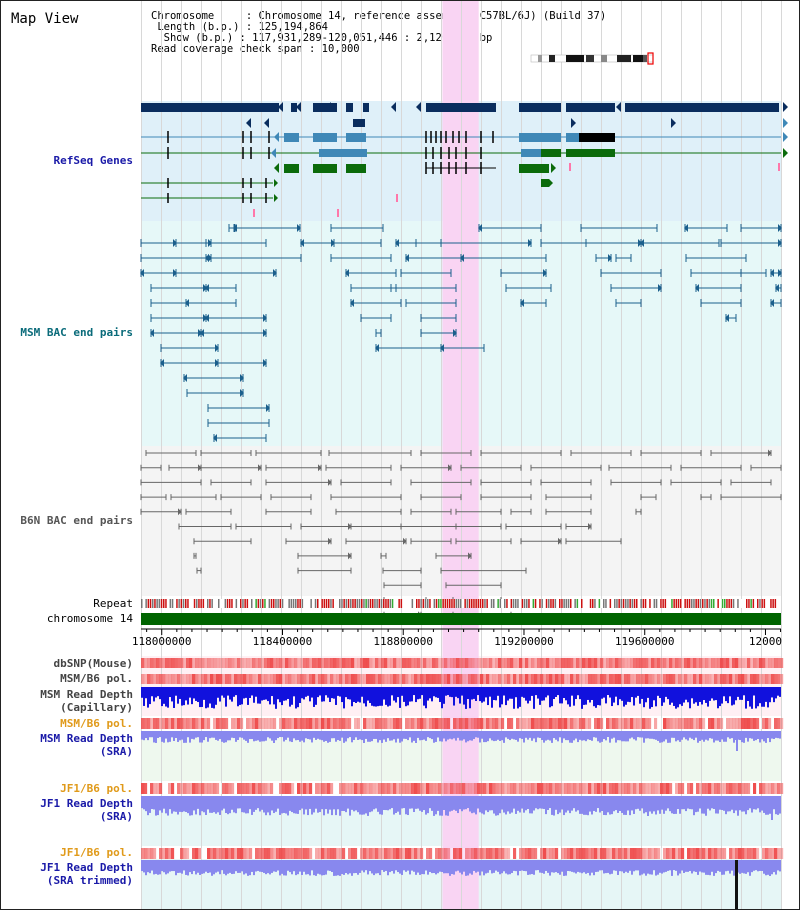 The height and width of the screenshot is (910, 800). What do you see at coordinates (76, 332) in the screenshot?
I see `track-label-msm-bac: MSM BAC end pairs` at bounding box center [76, 332].